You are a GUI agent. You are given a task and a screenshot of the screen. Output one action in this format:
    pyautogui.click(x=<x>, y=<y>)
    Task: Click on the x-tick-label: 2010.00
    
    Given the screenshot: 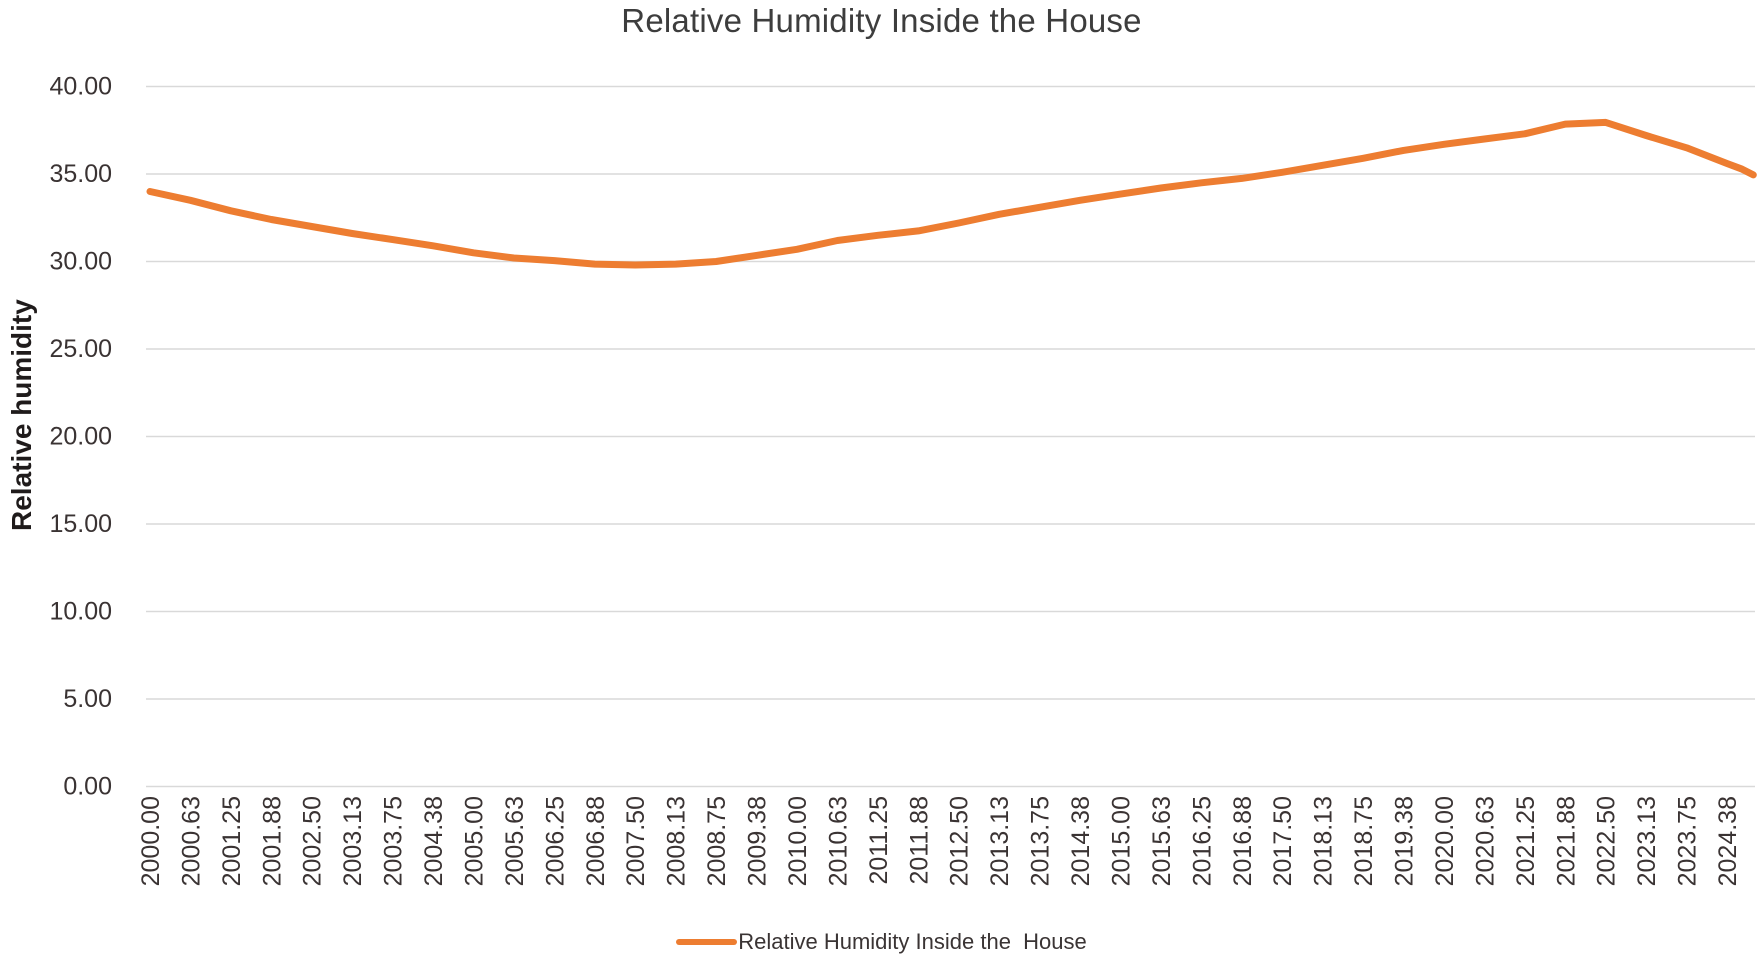 What is the action you would take?
    pyautogui.click(x=798, y=841)
    